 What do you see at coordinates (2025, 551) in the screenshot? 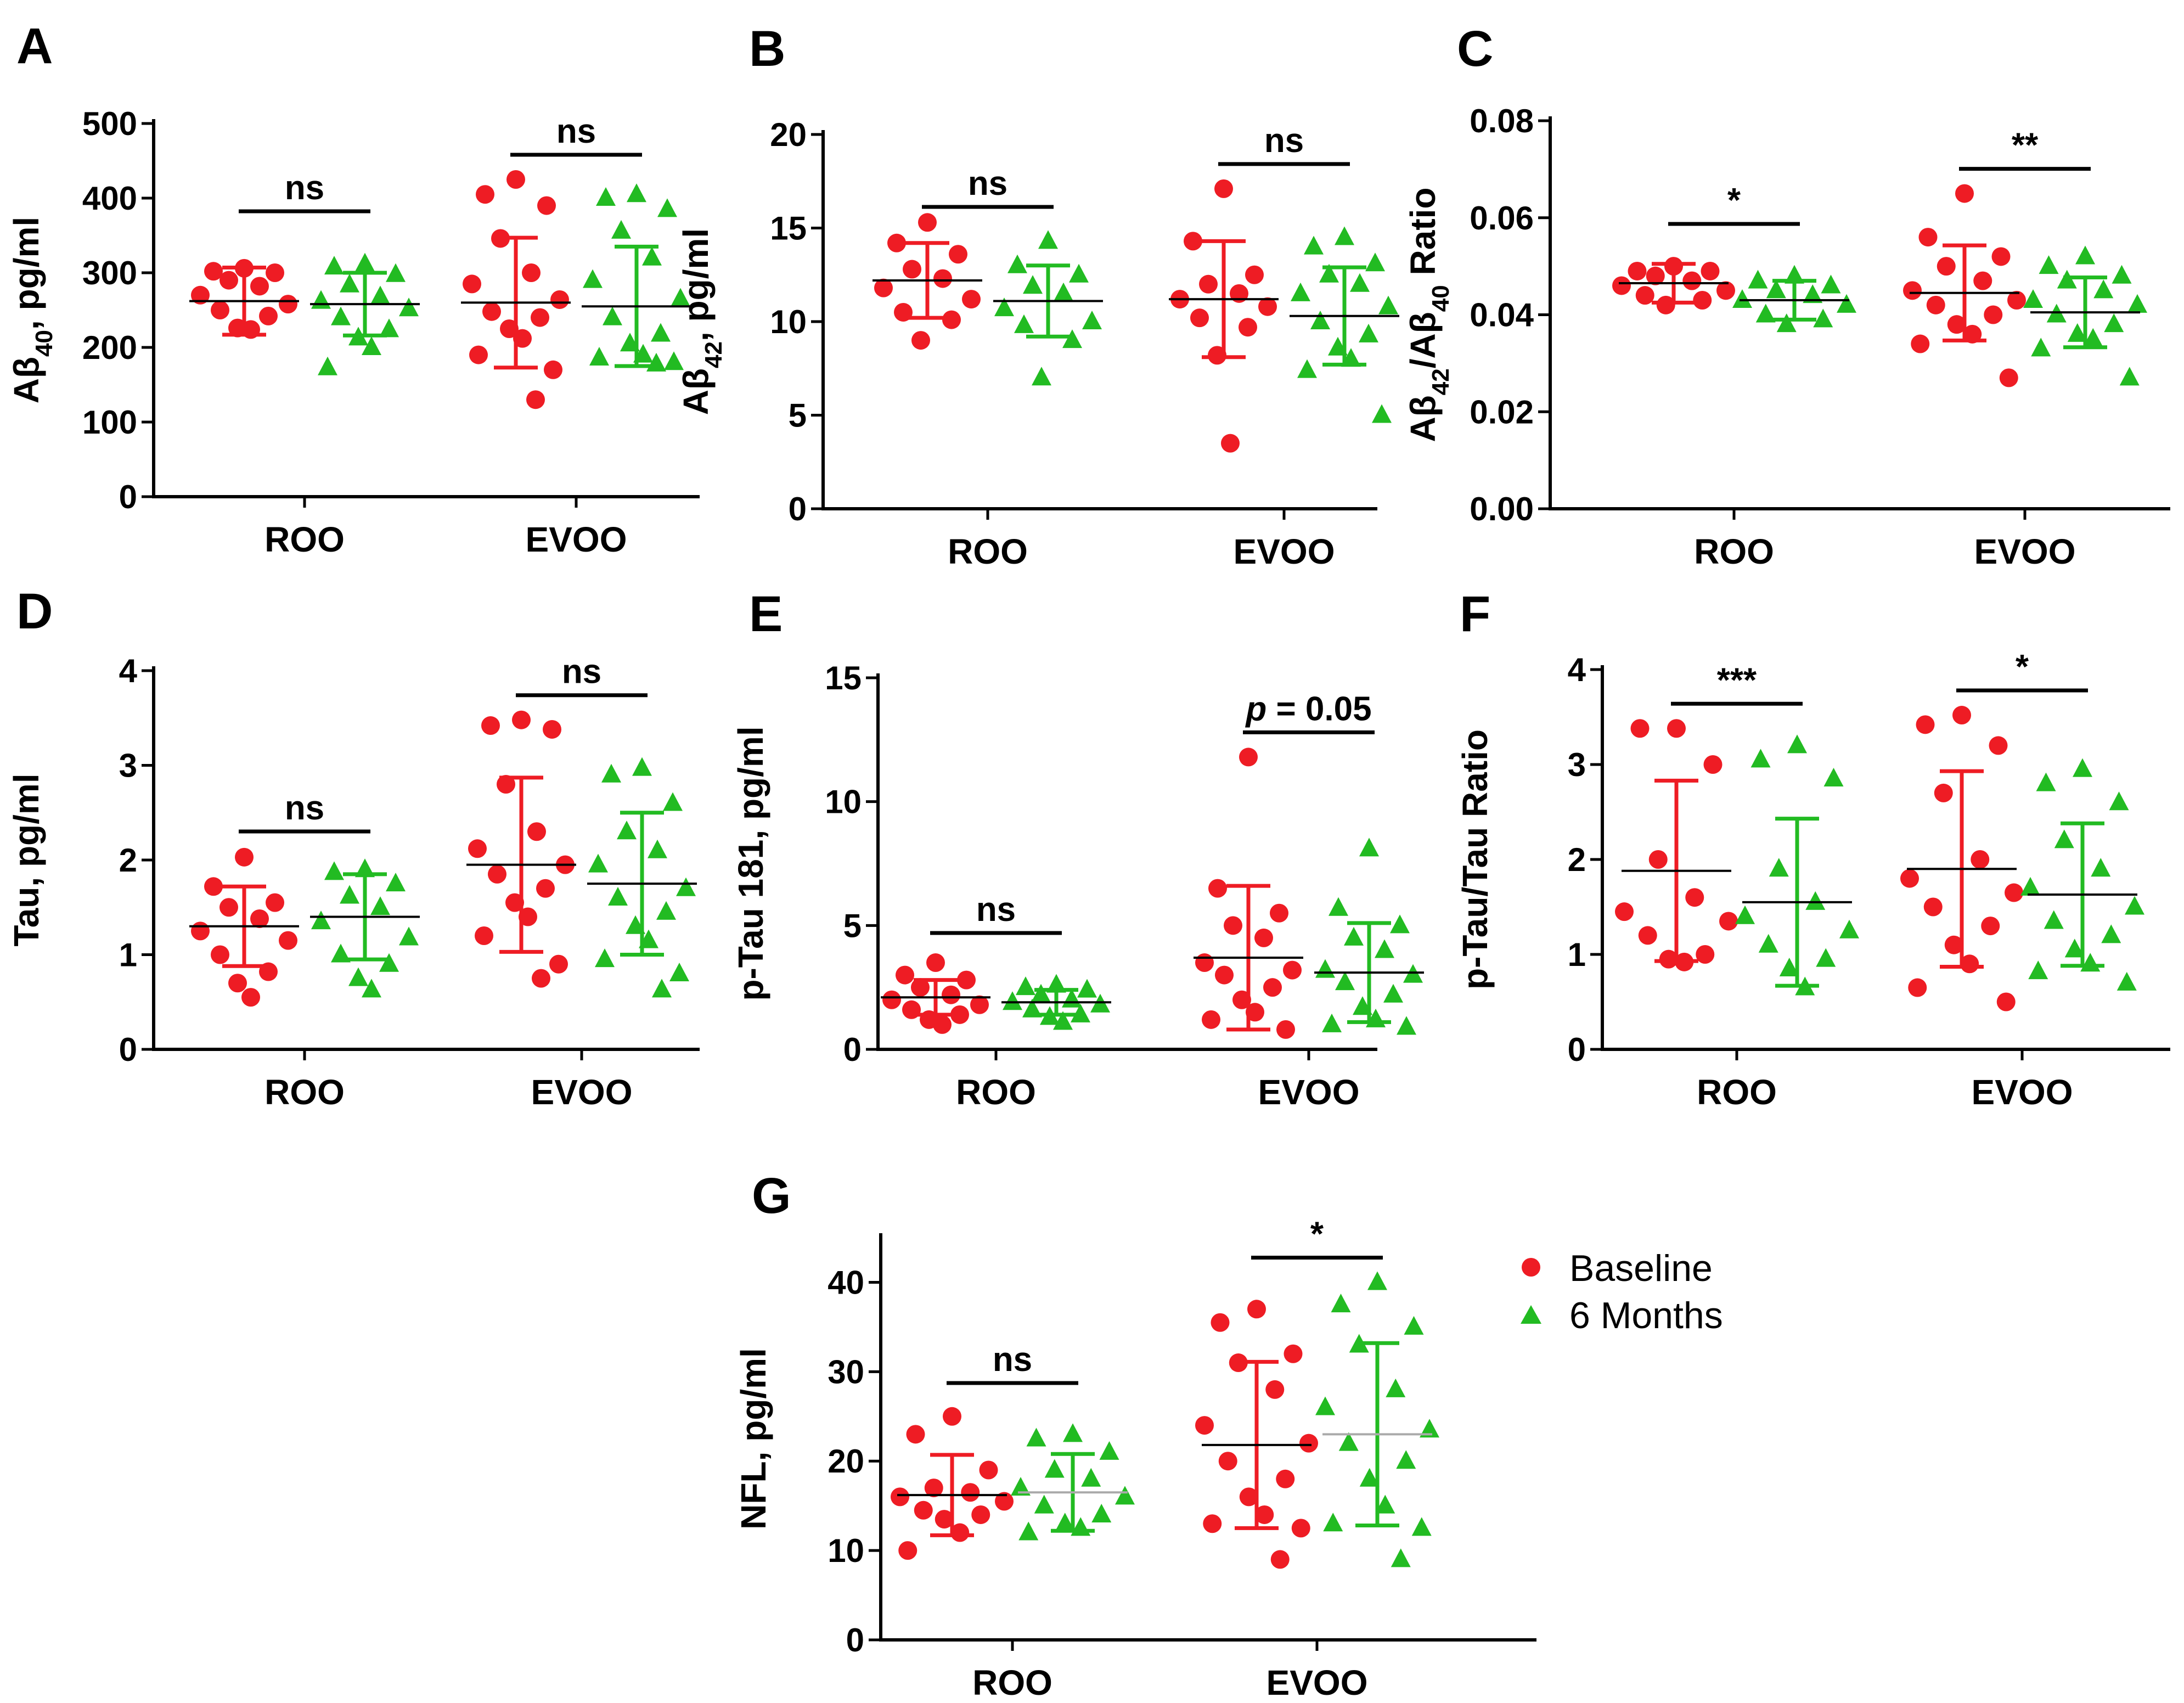
I see `x-category-label: EVOO` at bounding box center [2025, 551].